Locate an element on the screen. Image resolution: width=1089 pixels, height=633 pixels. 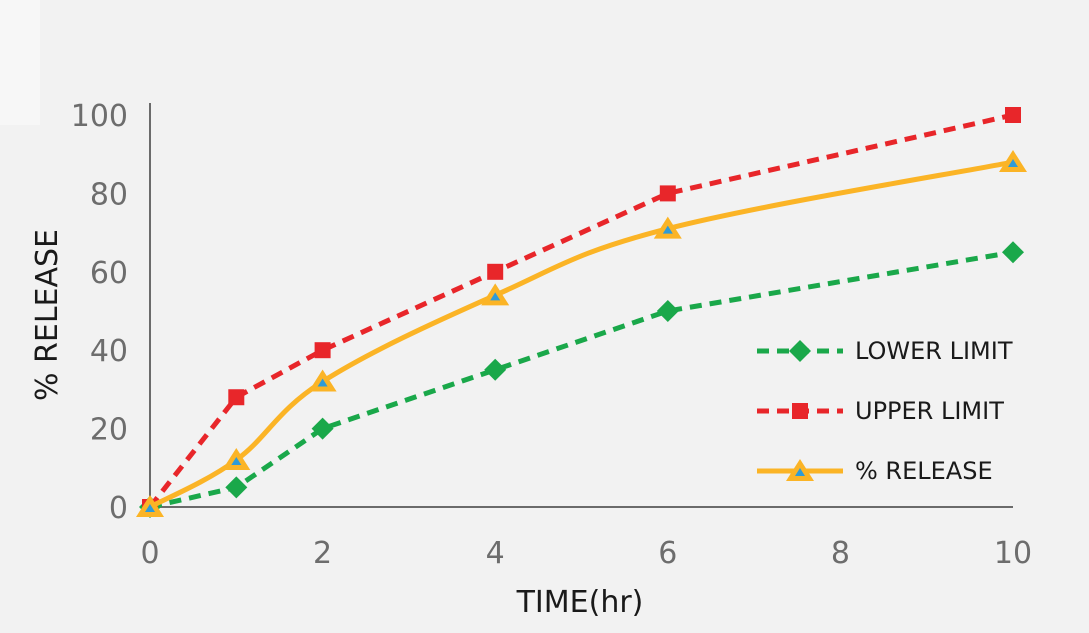
y-tick-labels: 0 20 40 60 80 100 is located at coordinates (99, 312).